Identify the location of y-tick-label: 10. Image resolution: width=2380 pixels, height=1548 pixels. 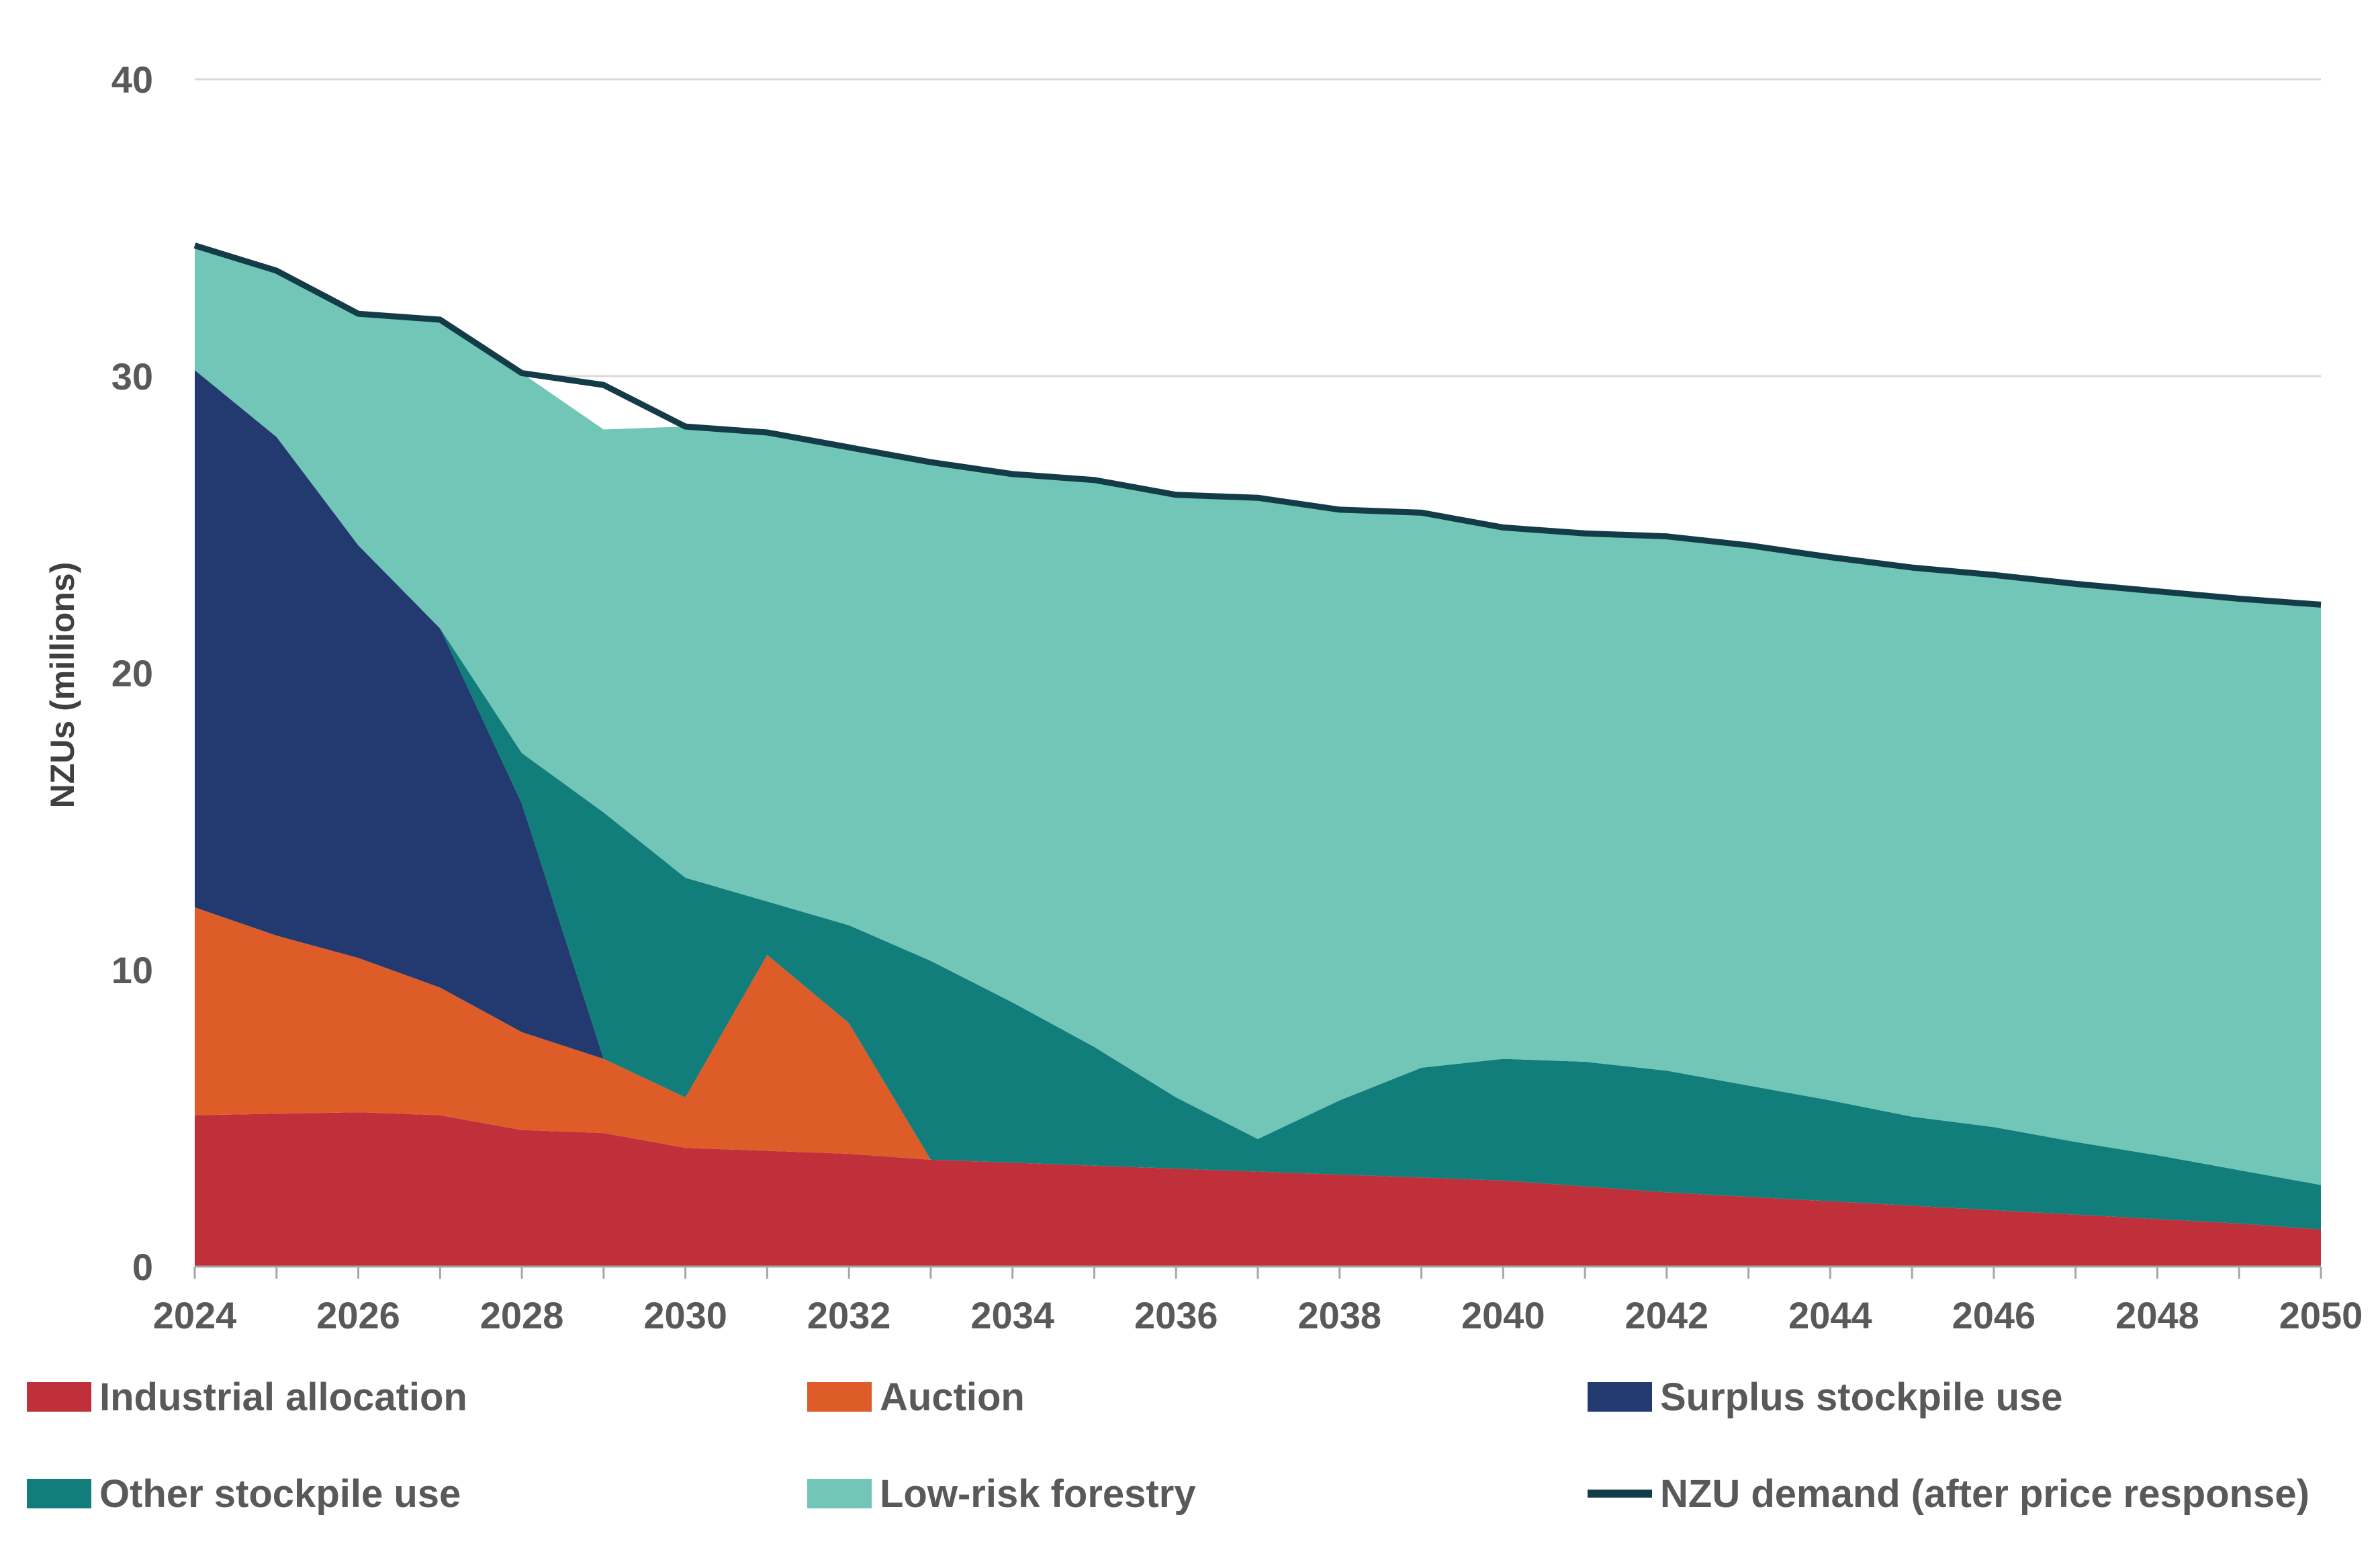
(132, 970).